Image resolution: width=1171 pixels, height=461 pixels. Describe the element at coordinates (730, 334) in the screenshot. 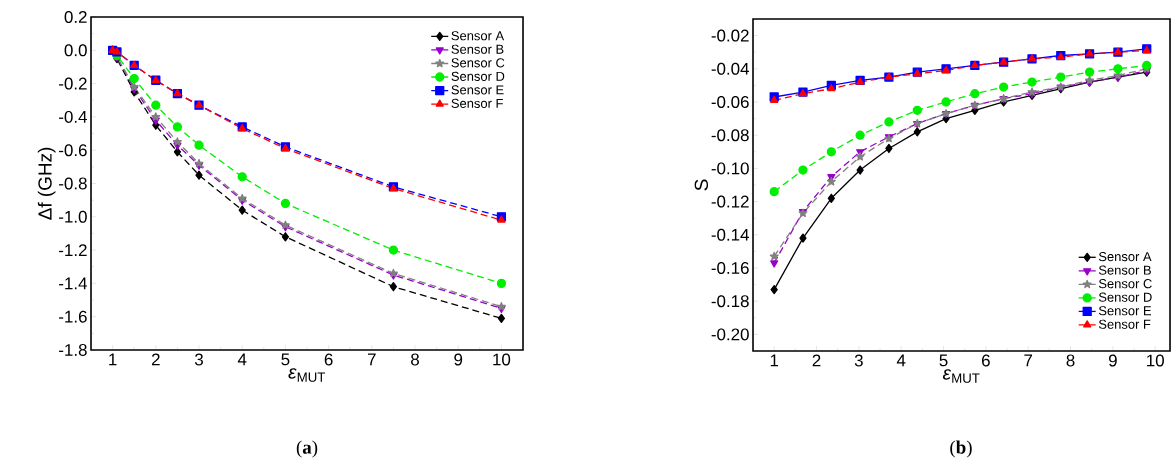

I see `y-tick-label: -0.20` at that location.